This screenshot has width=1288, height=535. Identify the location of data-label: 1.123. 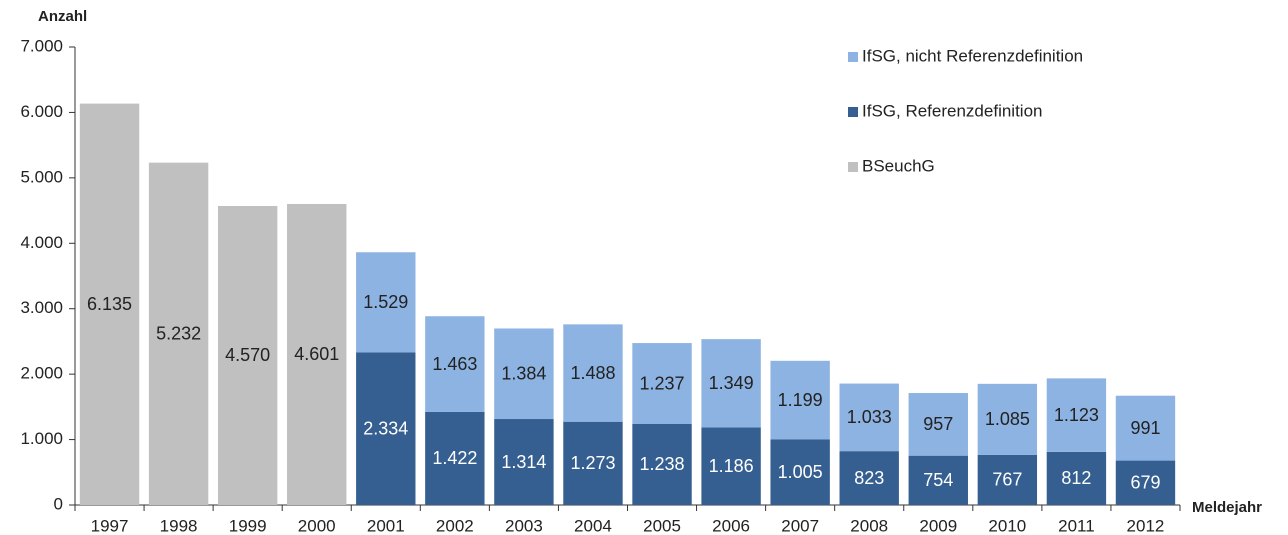
(1076, 415).